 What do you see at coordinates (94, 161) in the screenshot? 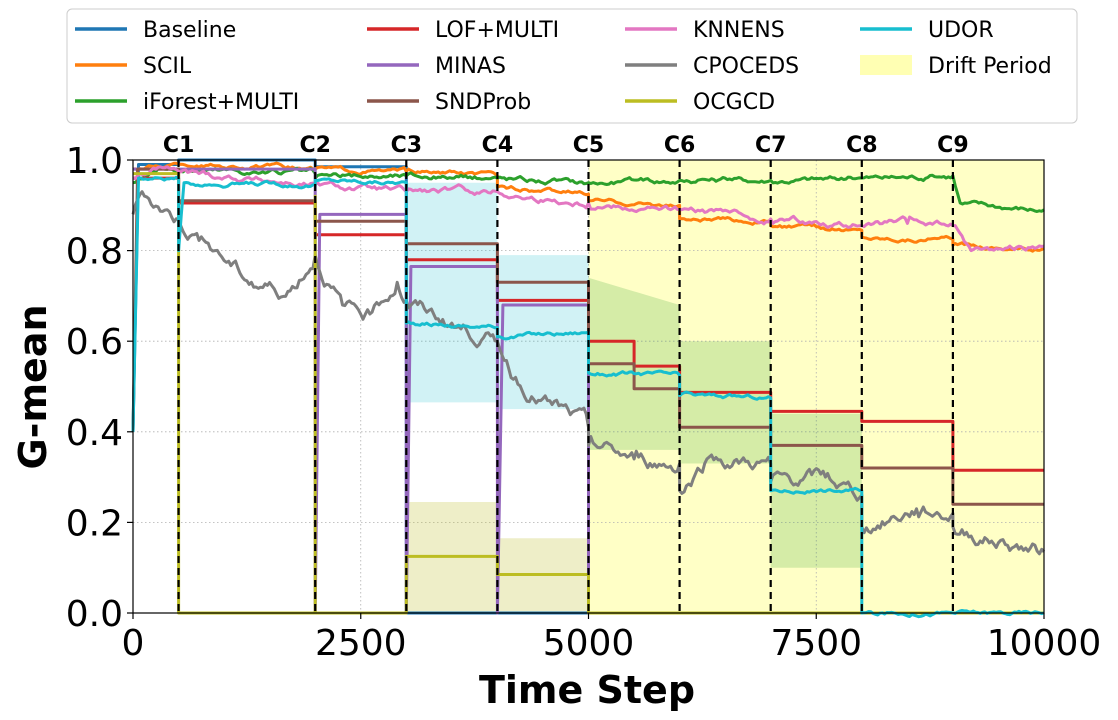
I see `y-tick-label: 1.0` at bounding box center [94, 161].